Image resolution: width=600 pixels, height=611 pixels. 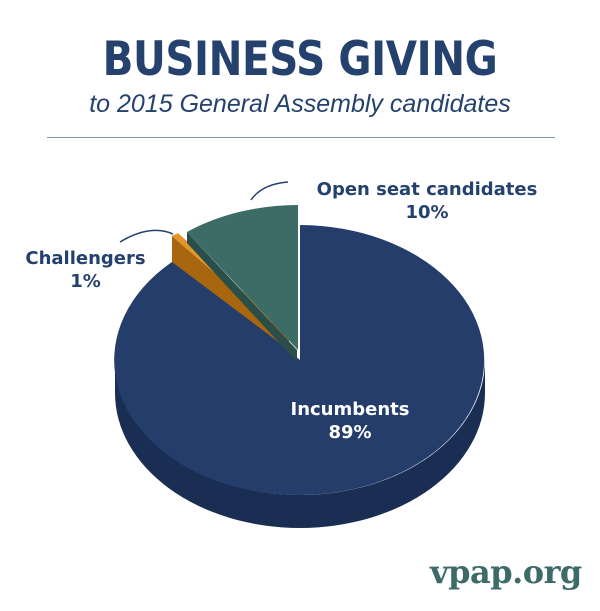 I want to click on title-divider, so click(x=301, y=137).